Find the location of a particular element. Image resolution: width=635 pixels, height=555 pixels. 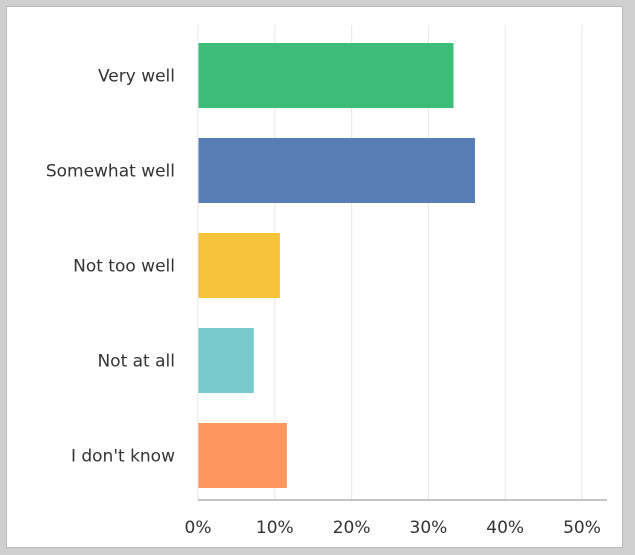

bar-i-don-t-know is located at coordinates (242, 455).